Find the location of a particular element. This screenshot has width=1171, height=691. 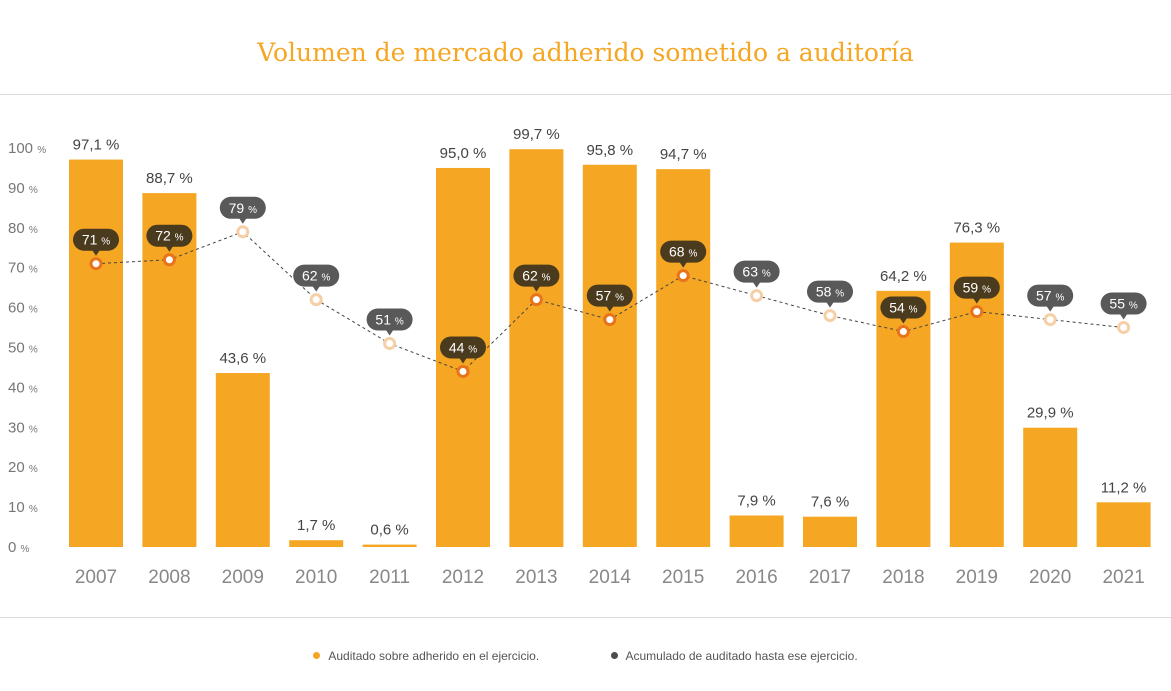

legend-bar-label: Auditado sobre adherido en el ejercicio. is located at coordinates (434, 655).